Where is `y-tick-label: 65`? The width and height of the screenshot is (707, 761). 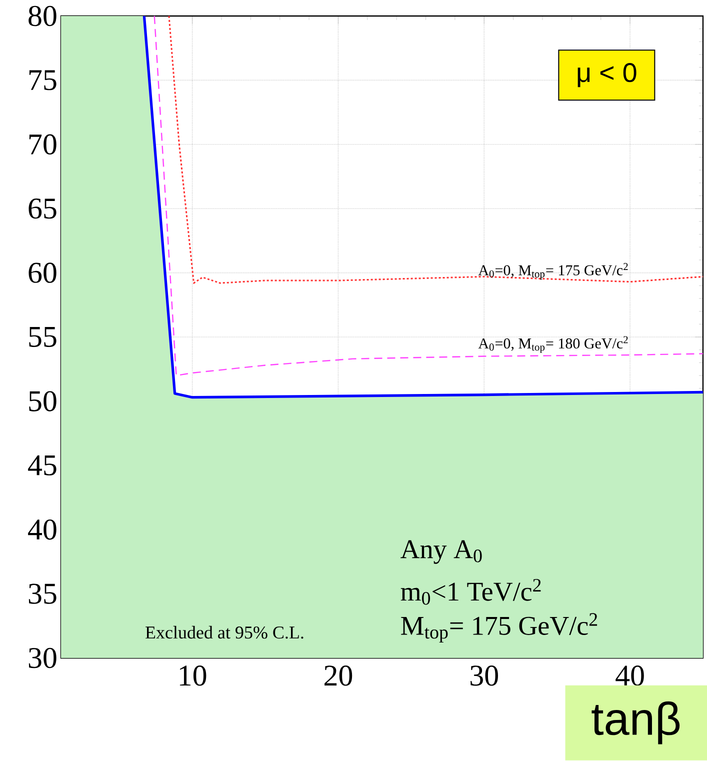 y-tick-label: 65 is located at coordinates (42, 208).